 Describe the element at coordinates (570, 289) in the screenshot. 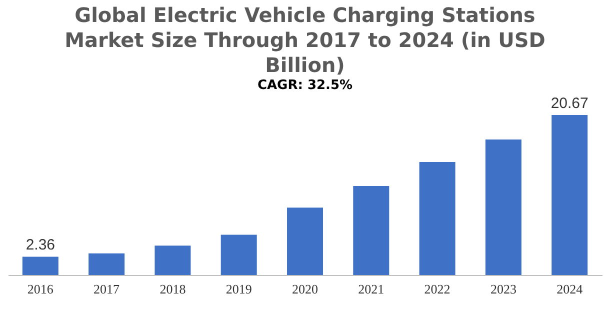

I see `x-tick-label: 2024` at that location.